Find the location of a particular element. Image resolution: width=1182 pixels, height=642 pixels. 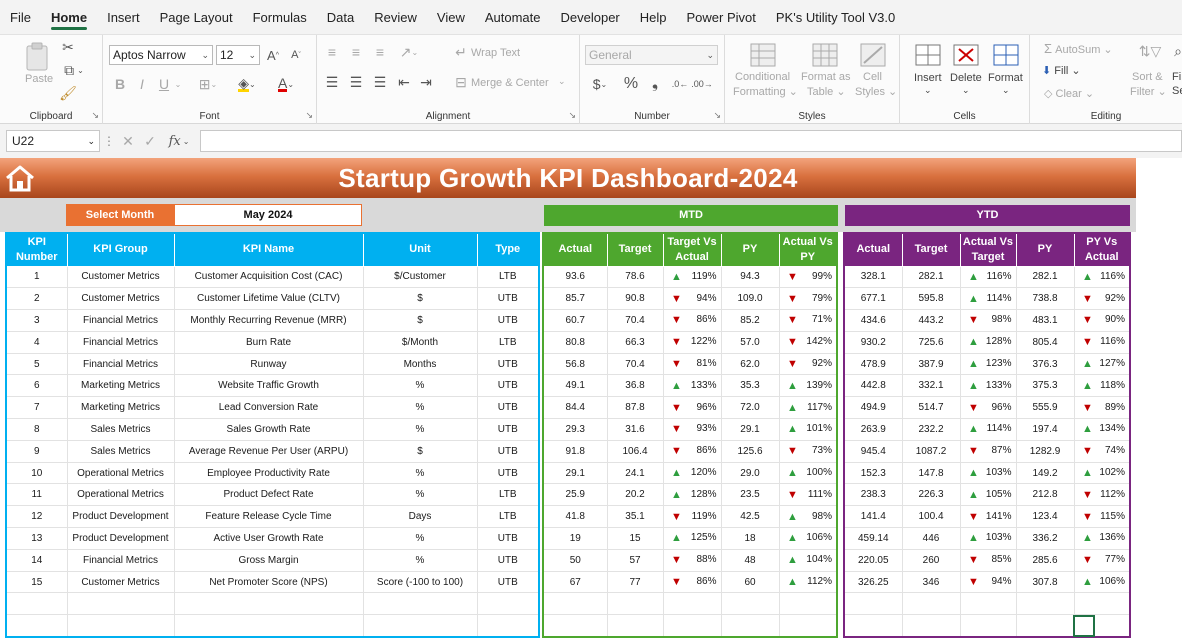

ytd-actual-vs-target-cell: ▼ 141% is located at coordinates (988, 517).